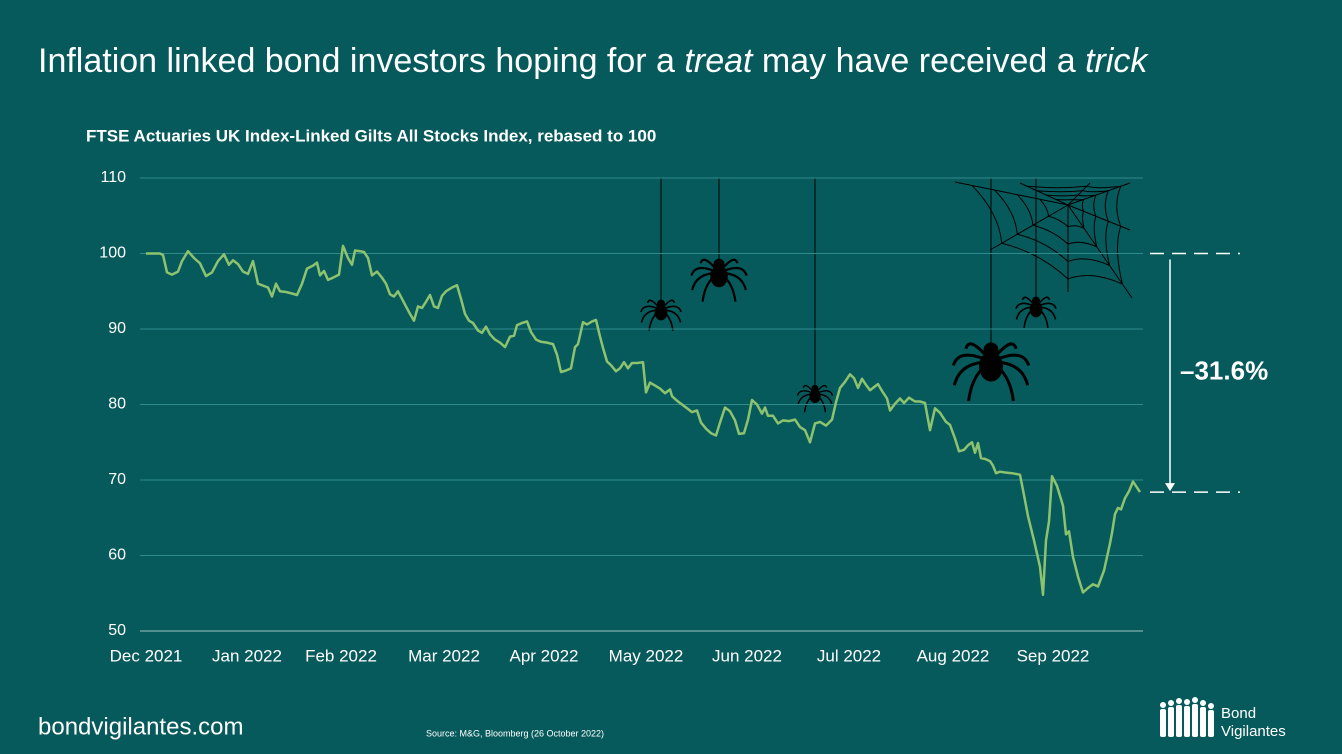 The height and width of the screenshot is (754, 1342). What do you see at coordinates (953, 655) in the screenshot?
I see `x-tick-label: Aug 2022` at bounding box center [953, 655].